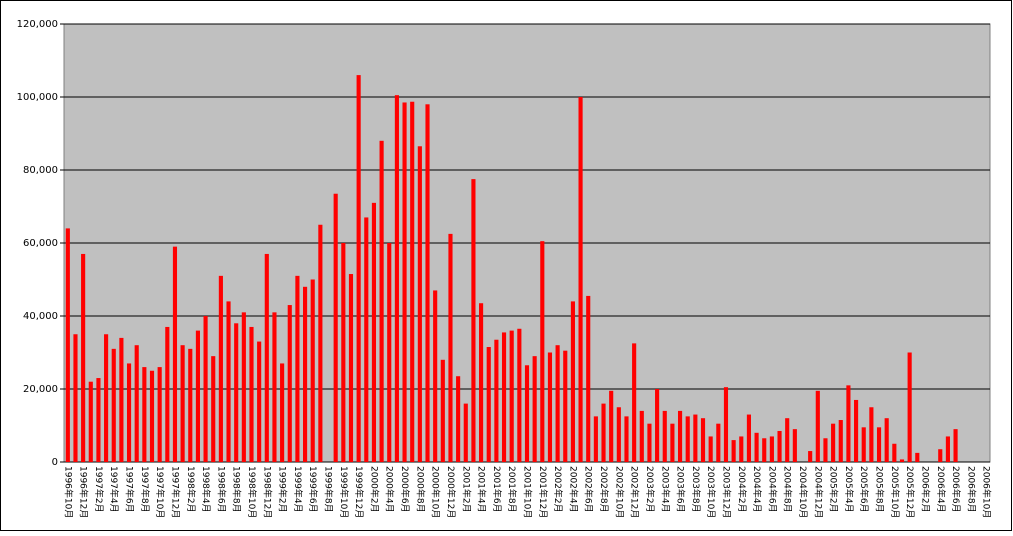  What do you see at coordinates (68, 492) in the screenshot?
I see `x-tick-label: 1996年10月` at bounding box center [68, 492].